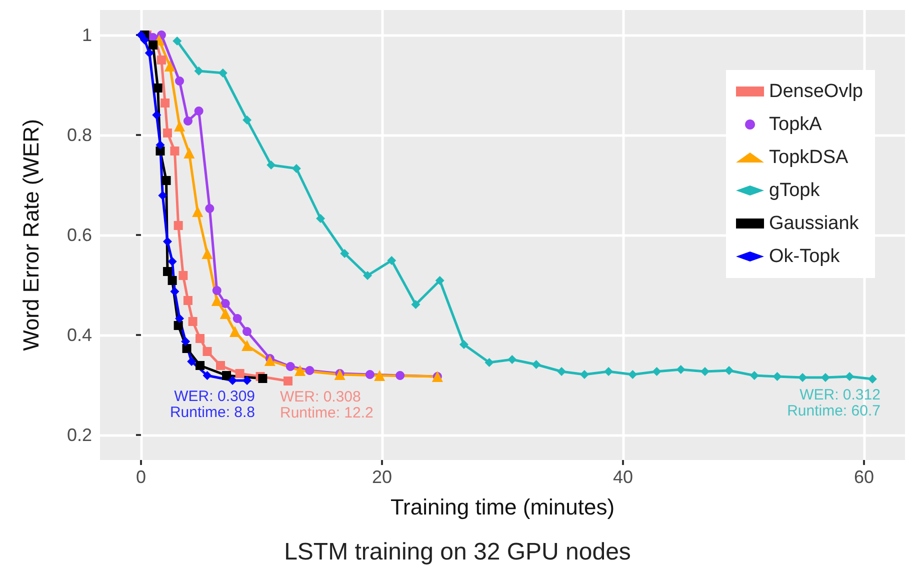  Describe the element at coordinates (213, 404) in the screenshot. I see `annotation: WER: 0.309 Runtime: 8.8` at that location.